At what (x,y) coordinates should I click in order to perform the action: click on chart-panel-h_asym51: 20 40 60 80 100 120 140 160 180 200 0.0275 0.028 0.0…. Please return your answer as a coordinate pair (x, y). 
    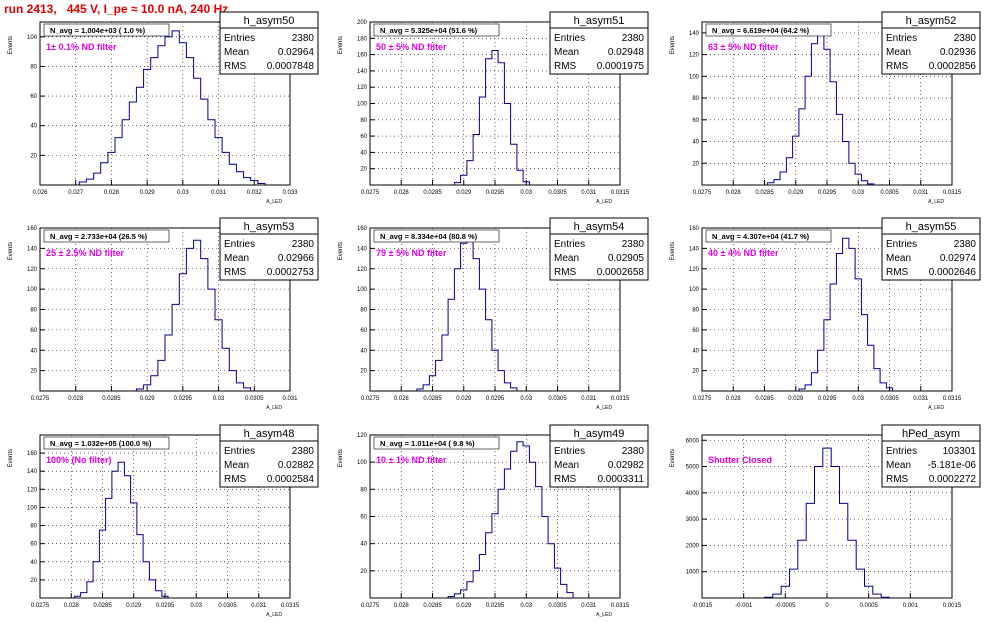
    Looking at the image, I should click on (493, 108).